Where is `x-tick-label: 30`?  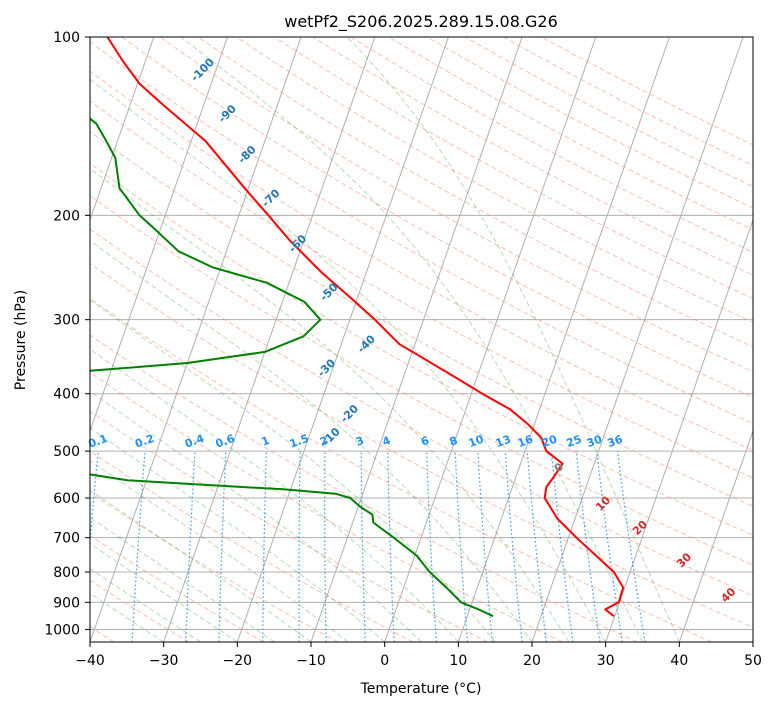
x-tick-label: 30 is located at coordinates (606, 661).